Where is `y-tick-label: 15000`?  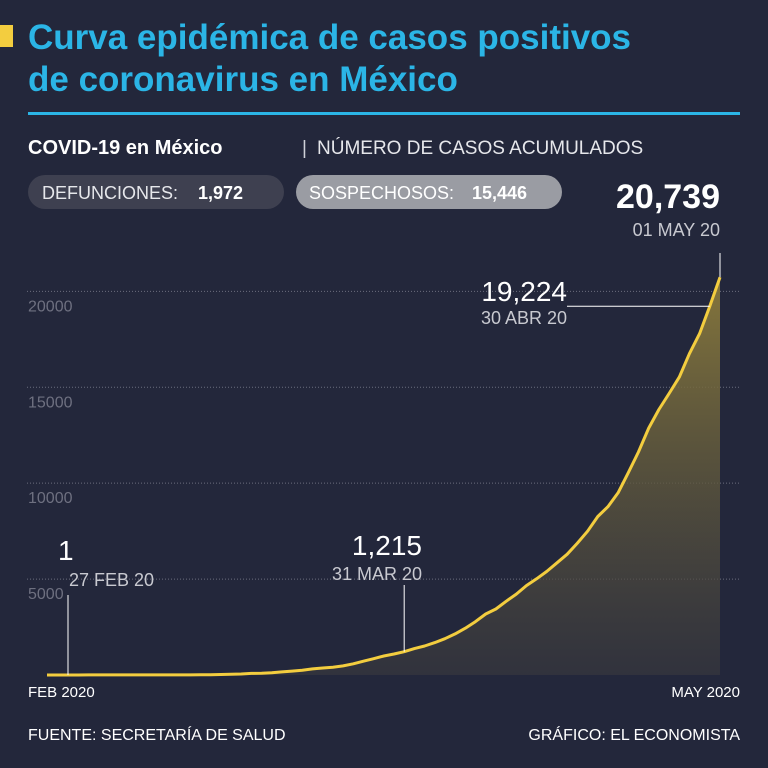
y-tick-label: 15000 is located at coordinates (50, 402).